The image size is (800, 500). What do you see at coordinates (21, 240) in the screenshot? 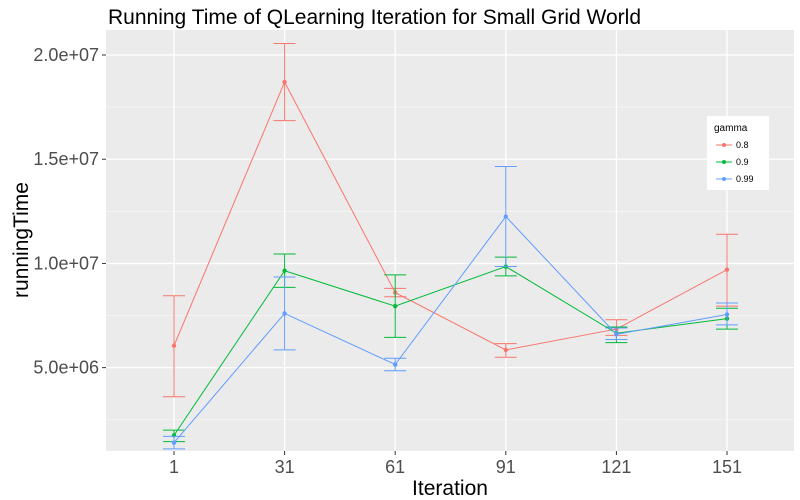
I see `y-axis-title: runningTime` at bounding box center [21, 240].